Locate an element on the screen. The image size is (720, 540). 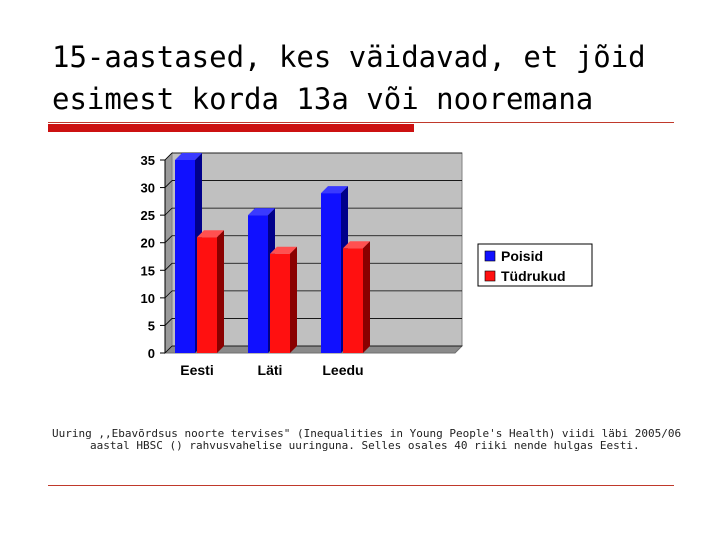
plot-side-wall is located at coordinates (168, 253).